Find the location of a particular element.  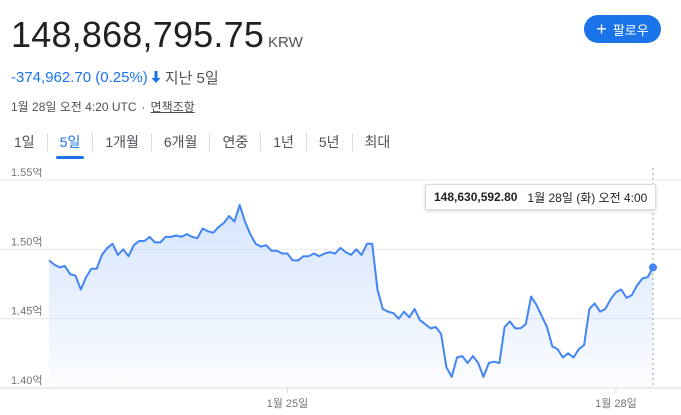

current-price: 148,868,795.75 is located at coordinates (138, 34).